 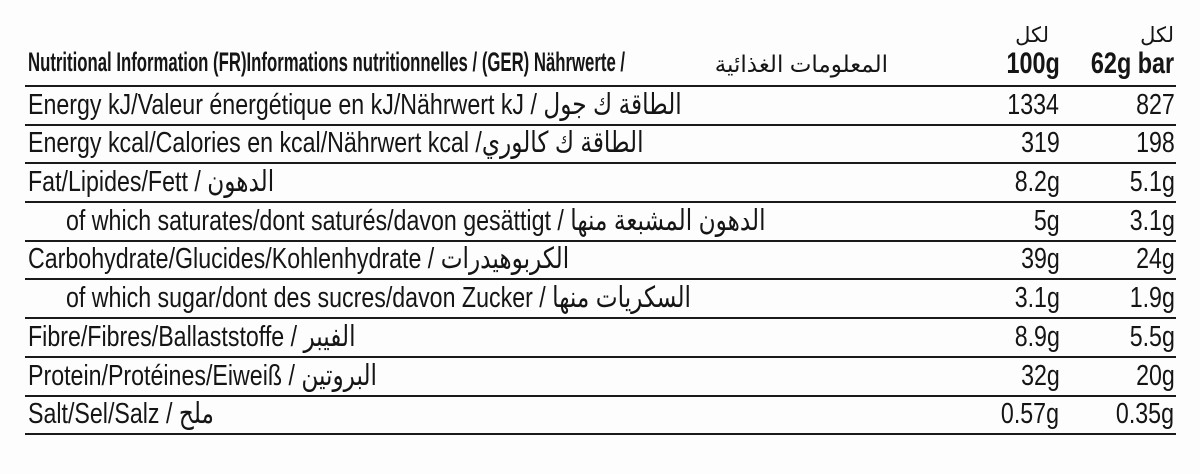 What do you see at coordinates (1040, 259) in the screenshot?
I see `value-per-100g: 39g` at bounding box center [1040, 259].